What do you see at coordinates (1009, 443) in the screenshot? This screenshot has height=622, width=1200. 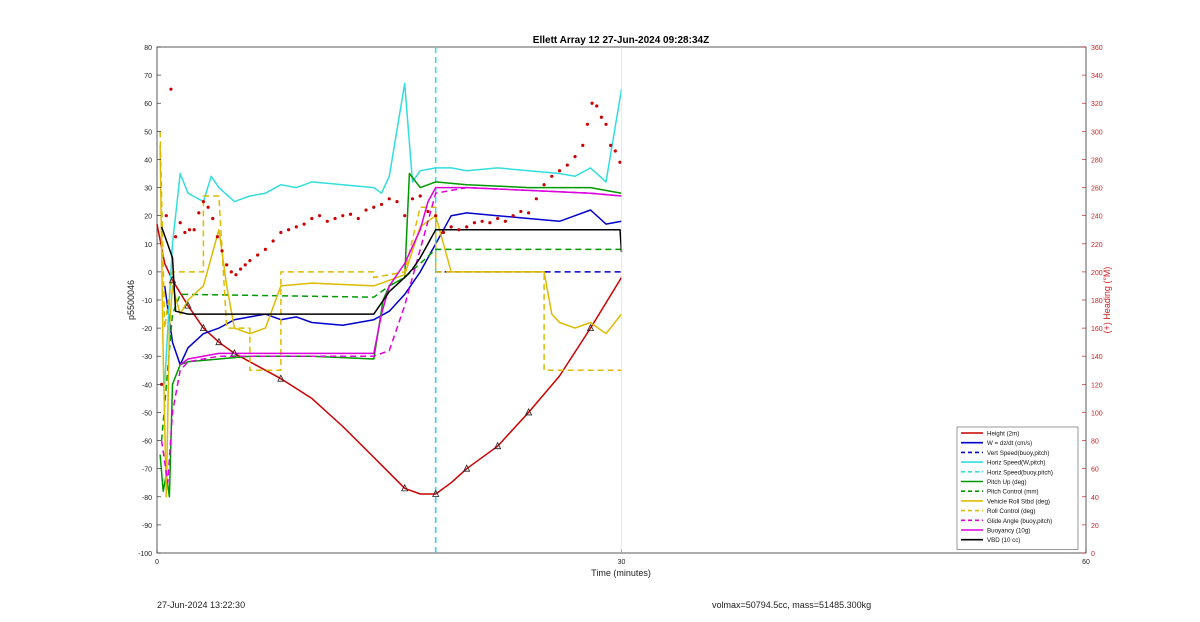 I see `legend-label: W = dz/dt (cm/s)` at bounding box center [1009, 443].